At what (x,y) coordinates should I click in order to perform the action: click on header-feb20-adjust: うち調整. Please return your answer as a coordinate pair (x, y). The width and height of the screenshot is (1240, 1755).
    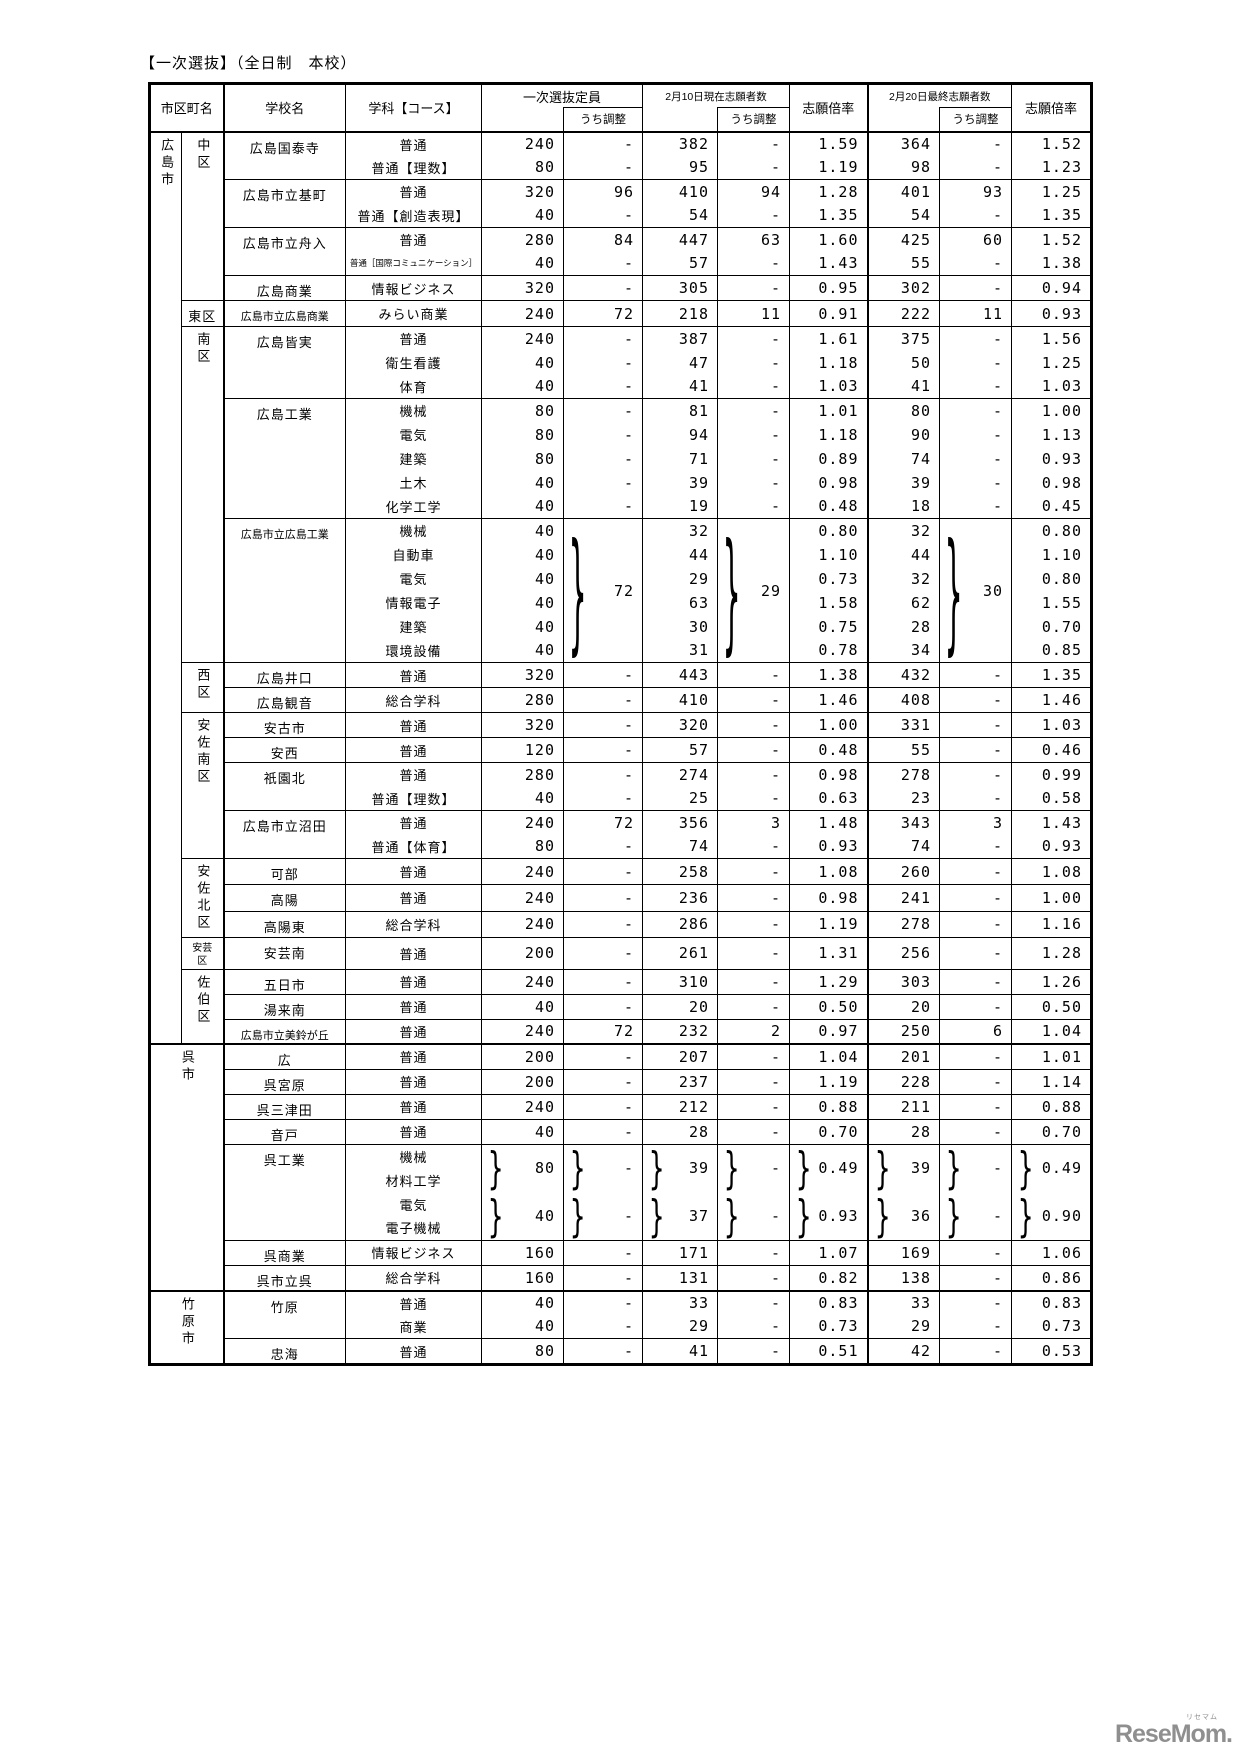
    Looking at the image, I should click on (975, 119).